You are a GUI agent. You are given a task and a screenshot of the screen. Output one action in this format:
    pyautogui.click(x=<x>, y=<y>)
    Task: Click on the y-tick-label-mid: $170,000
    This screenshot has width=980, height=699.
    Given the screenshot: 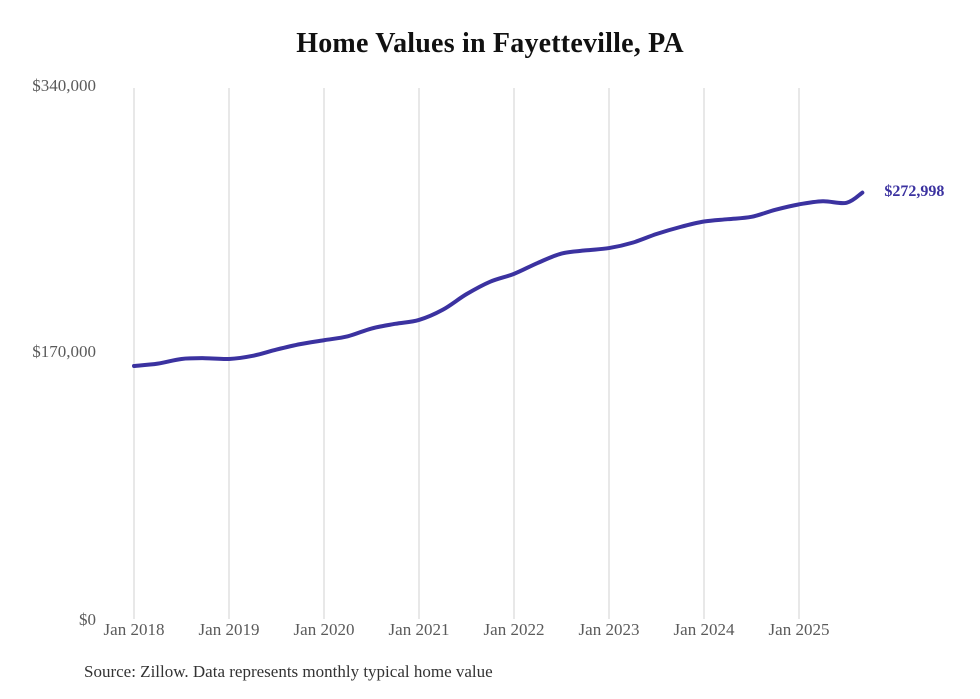 What is the action you would take?
    pyautogui.click(x=64, y=351)
    